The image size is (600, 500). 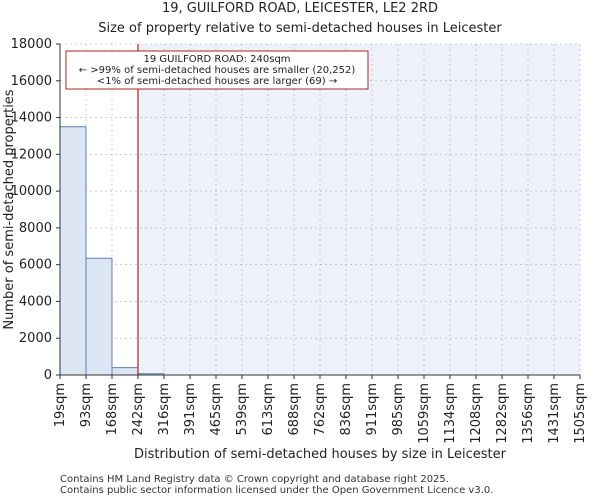 What do you see at coordinates (164, 409) in the screenshot?
I see `x-tick-label: 316sqm` at bounding box center [164, 409].